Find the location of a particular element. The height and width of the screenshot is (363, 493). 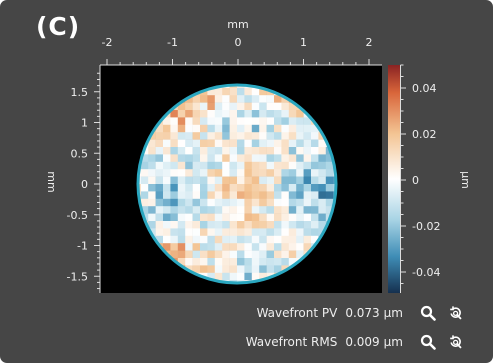

magnifier-icon is located at coordinates (428, 342).